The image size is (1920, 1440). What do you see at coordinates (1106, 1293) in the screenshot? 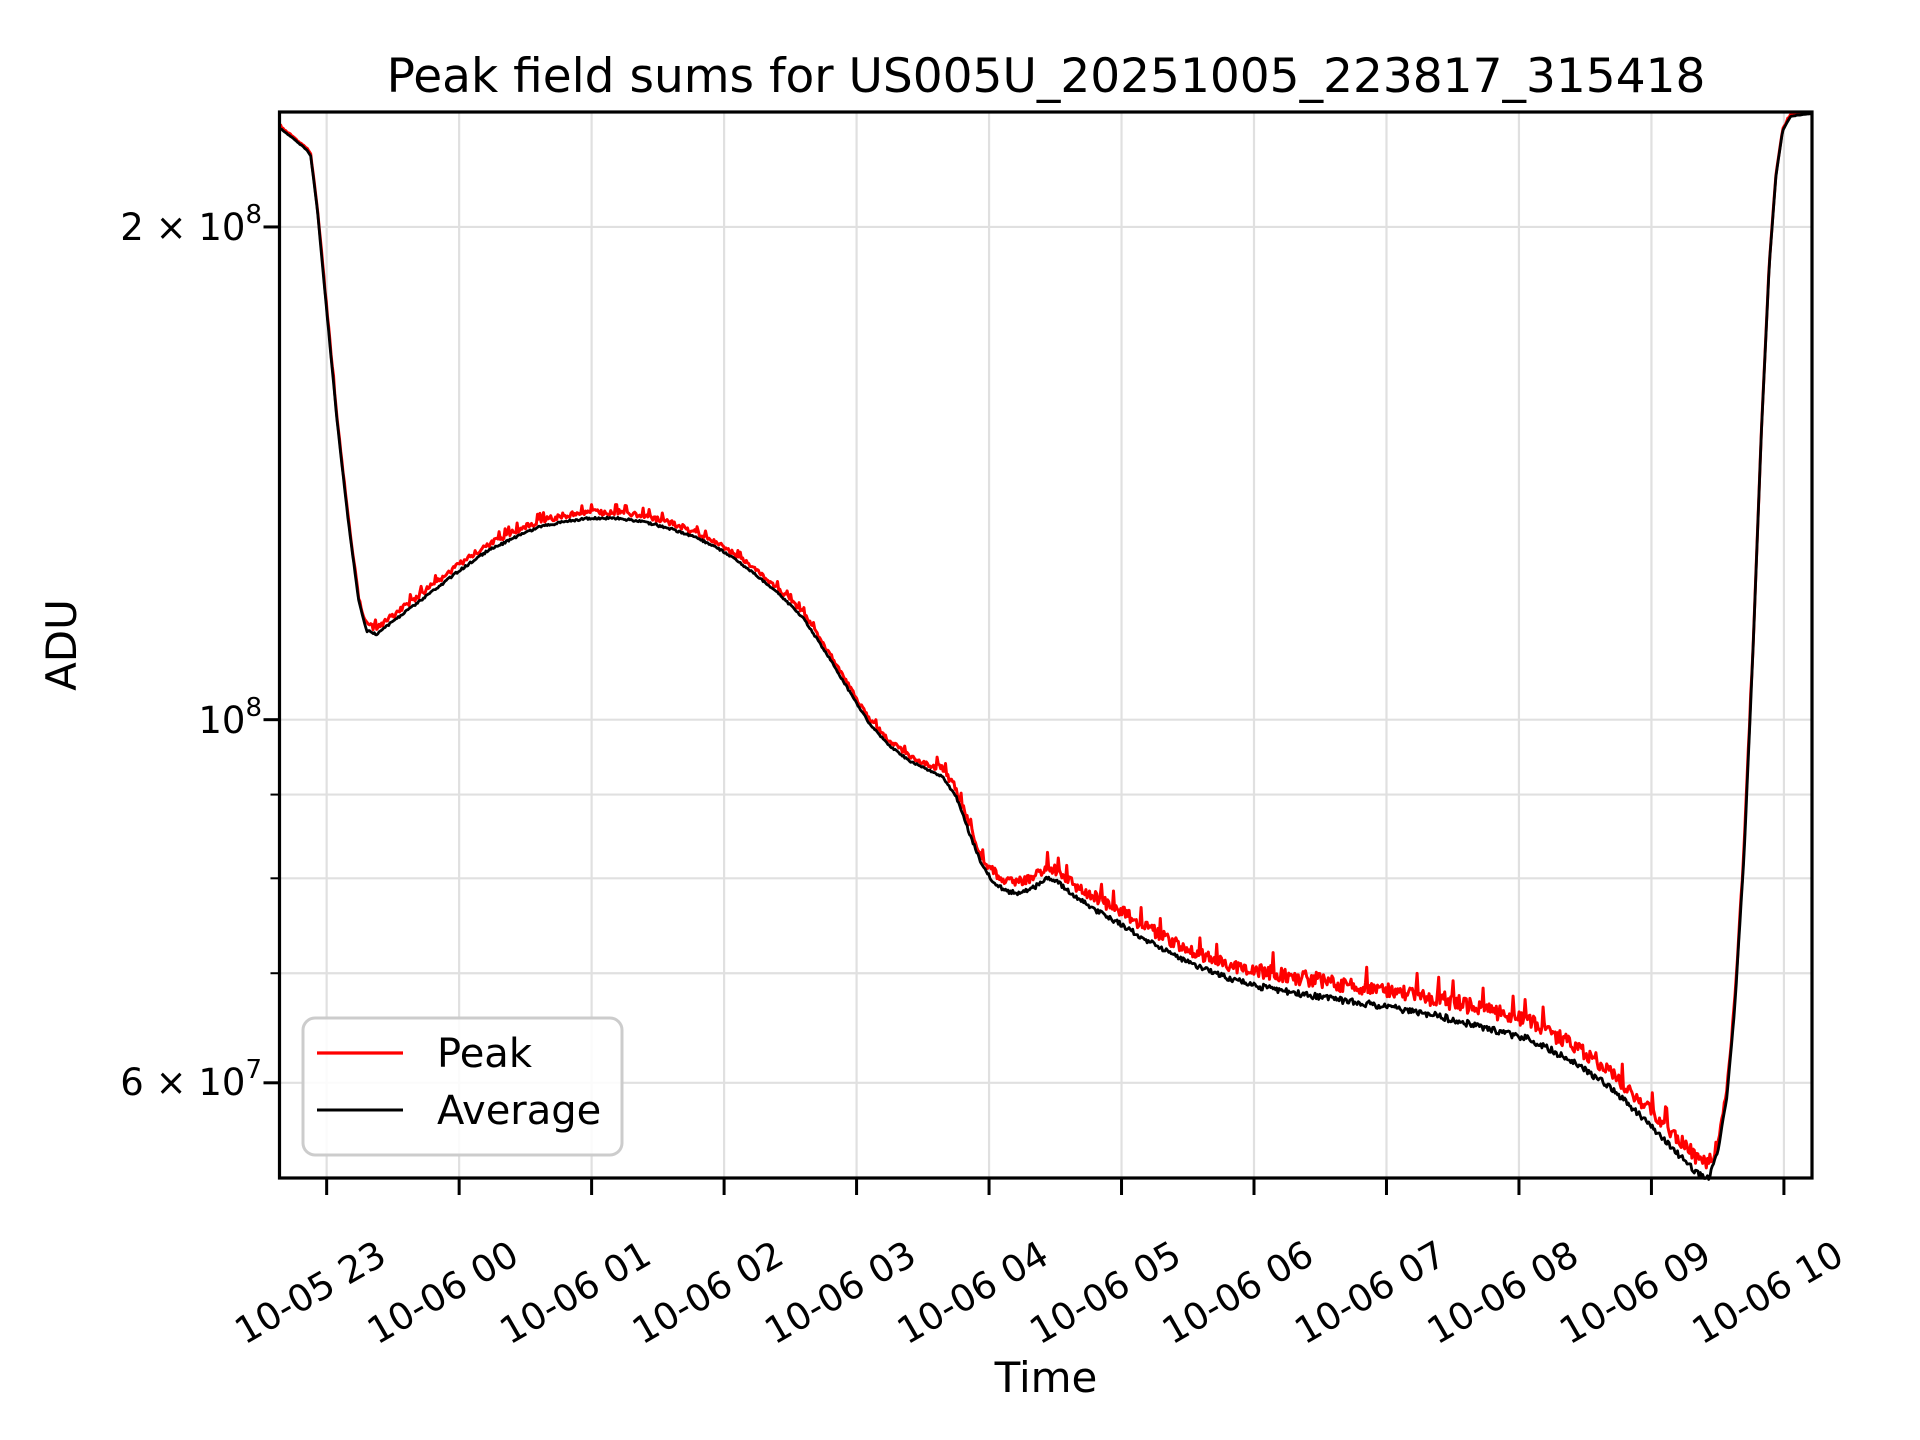
I see `x-tick-label: 10-06 05` at bounding box center [1106, 1293].